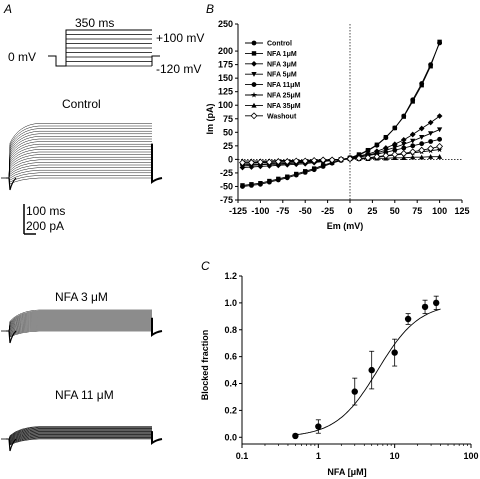 This screenshot has width=480, height=479. What do you see at coordinates (205, 266) in the screenshot?
I see `panel-c-label: C` at bounding box center [205, 266].